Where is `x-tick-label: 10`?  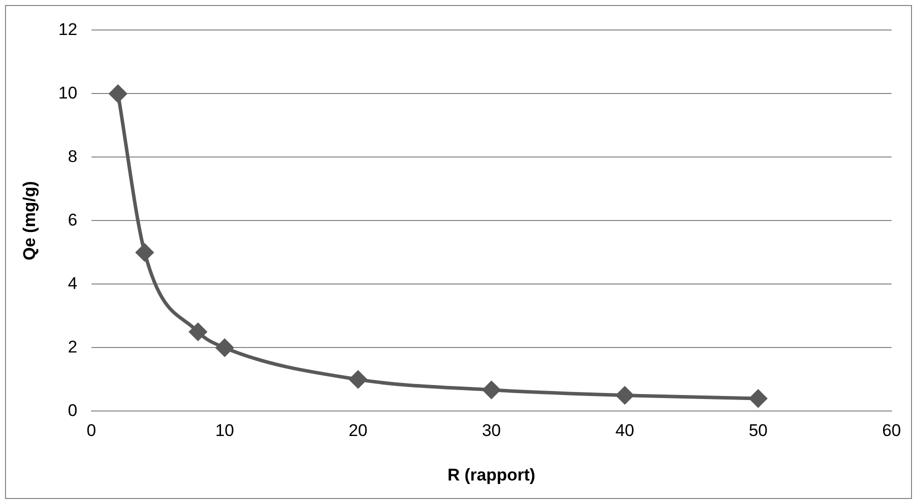
x-tick-label: 10 is located at coordinates (224, 430).